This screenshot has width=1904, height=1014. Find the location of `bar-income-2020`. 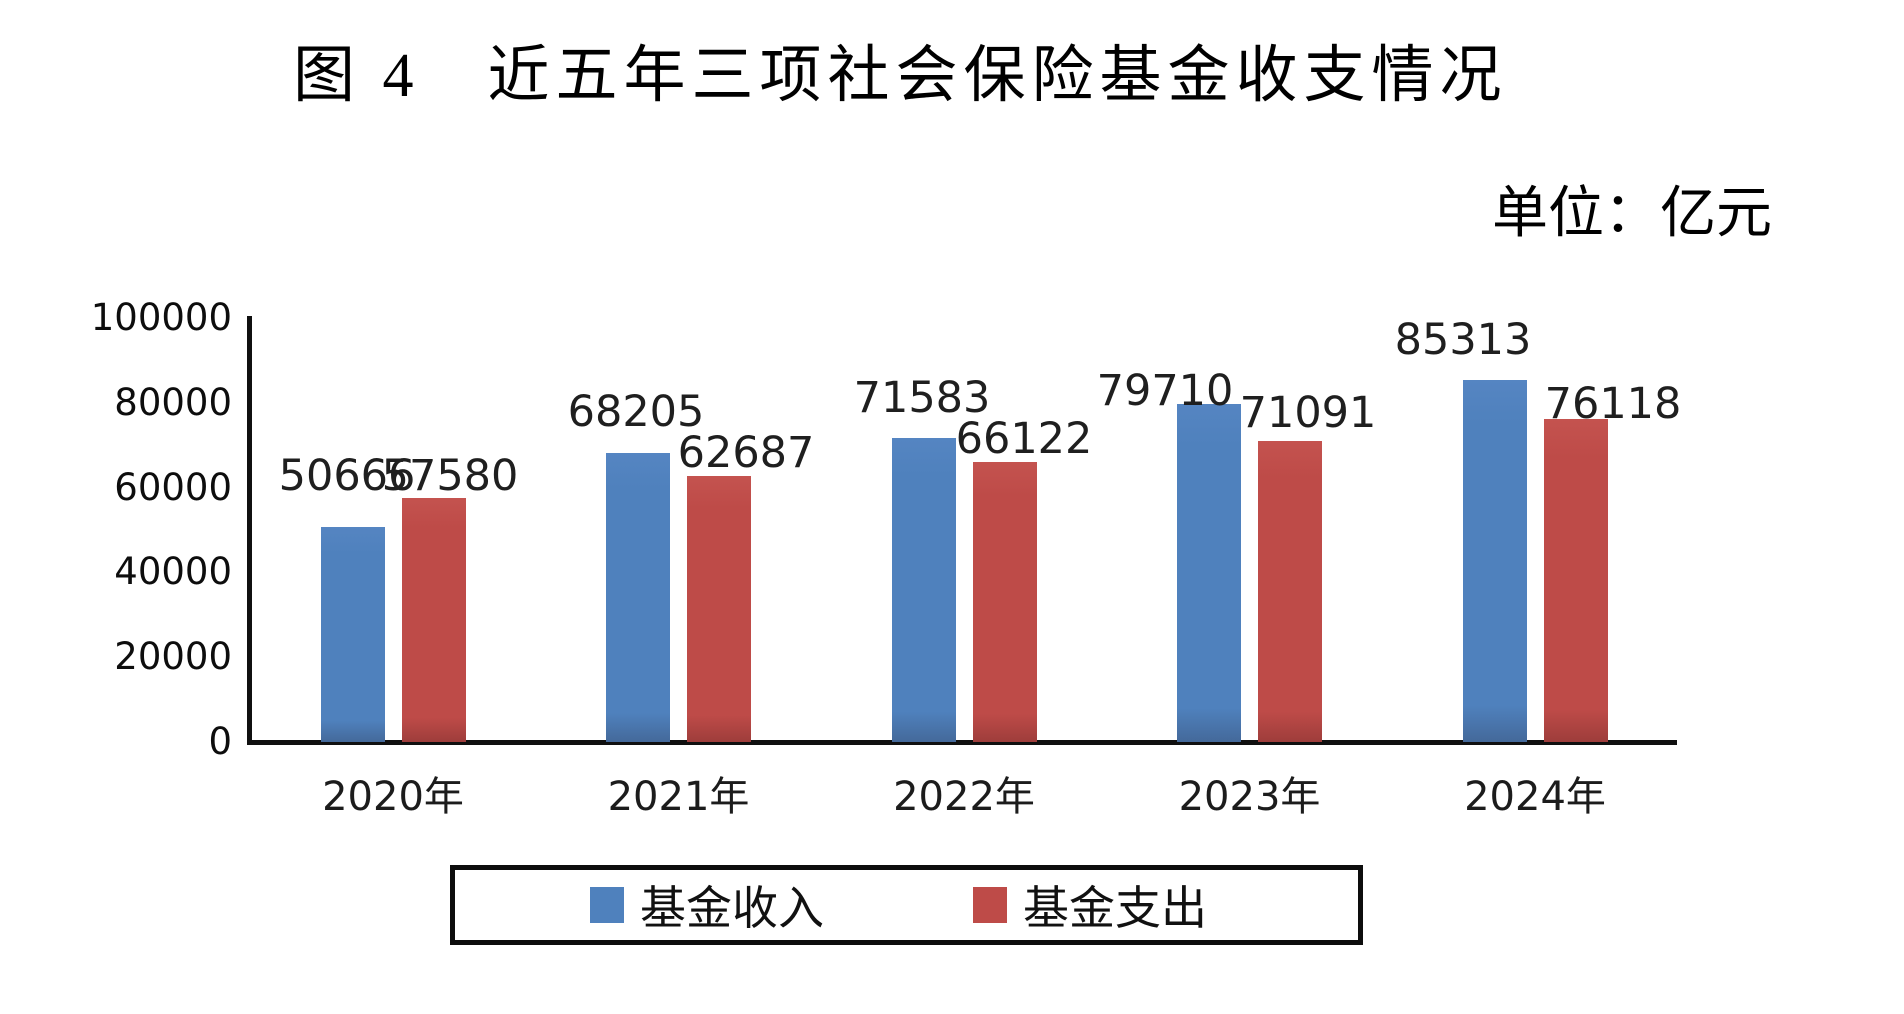

bar-income-2020 is located at coordinates (352, 634).